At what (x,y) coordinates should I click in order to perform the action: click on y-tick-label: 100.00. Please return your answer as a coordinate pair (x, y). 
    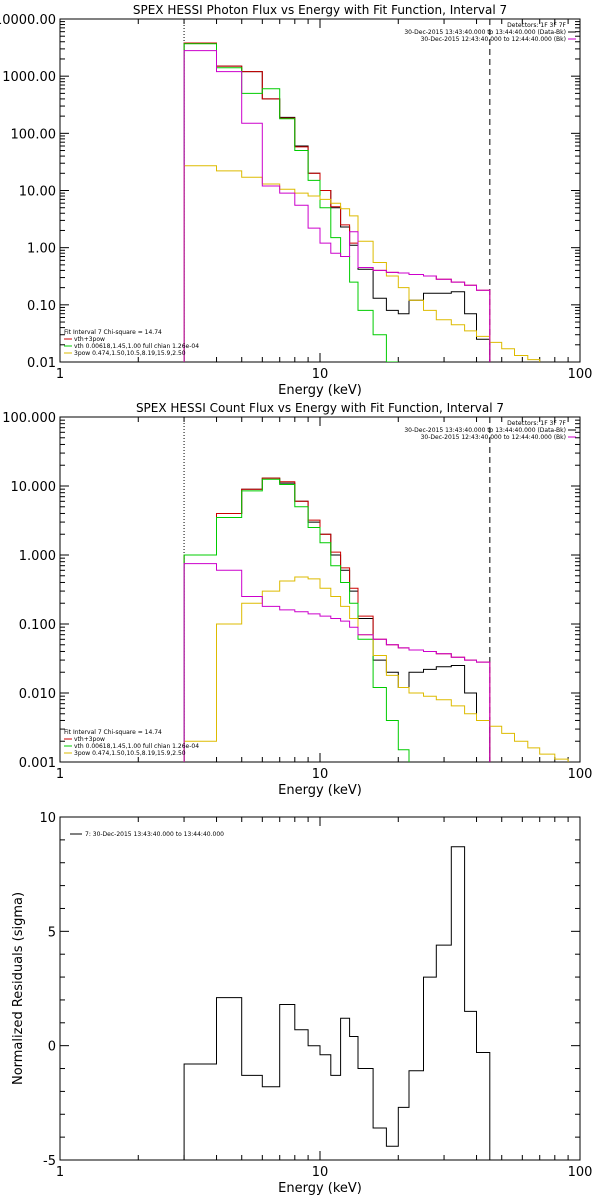
    Looking at the image, I should click on (34, 134).